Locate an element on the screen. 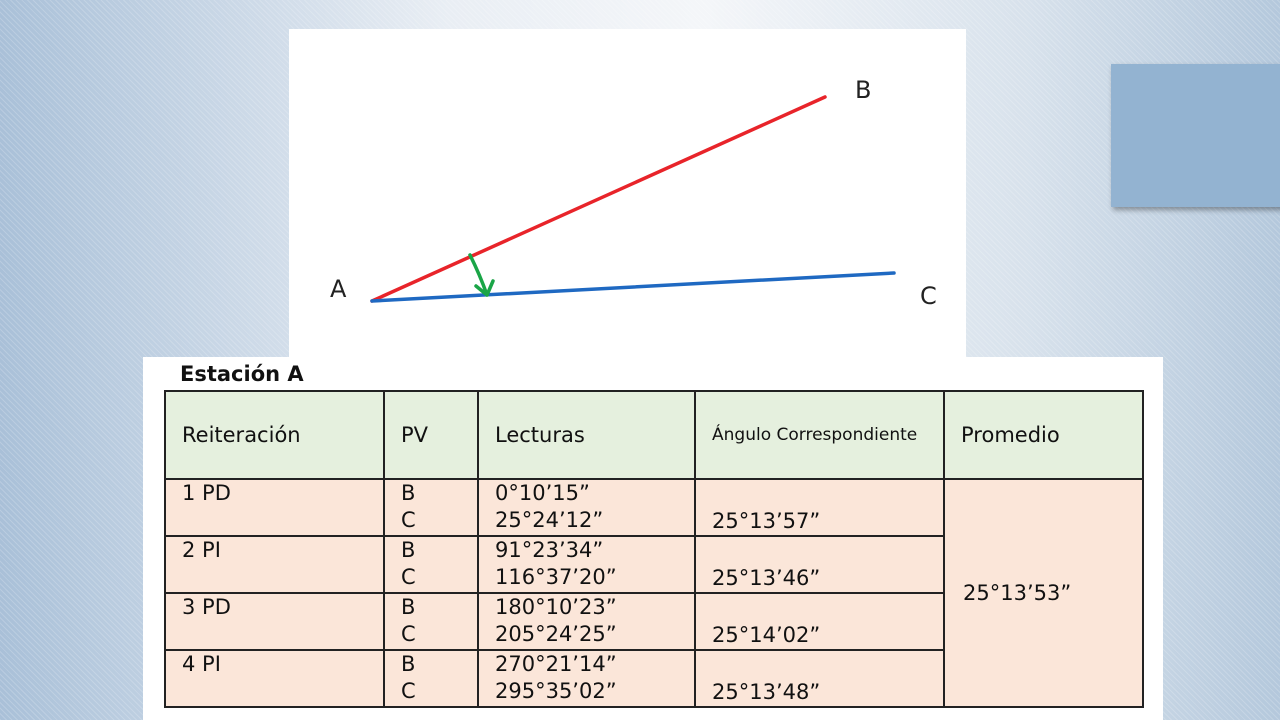  table-row: 2 PI B C 91°23’34” 116°37’20” 25°13’46” is located at coordinates (653, 564).